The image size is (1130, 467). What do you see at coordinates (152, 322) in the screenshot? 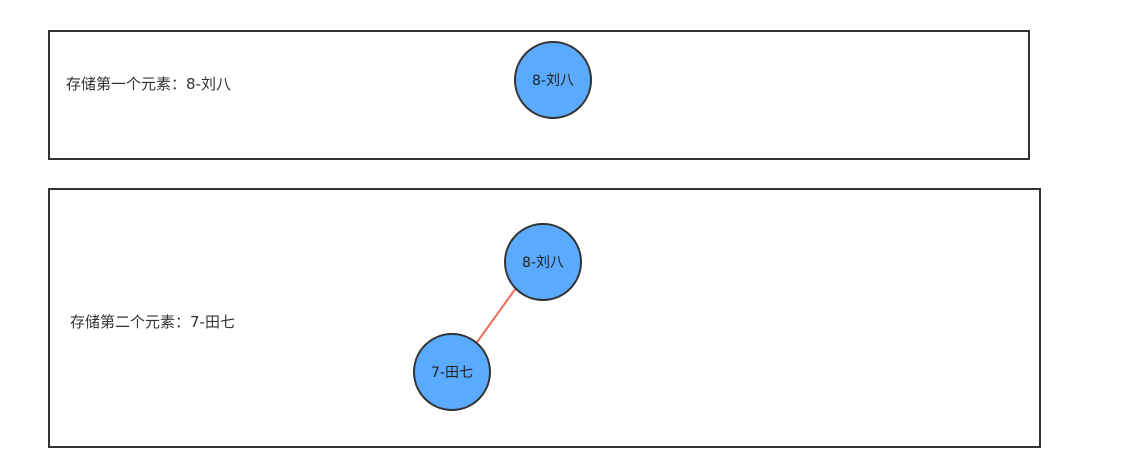
I see `step-2-caption: 存储第二个元素：7-田七` at bounding box center [152, 322].